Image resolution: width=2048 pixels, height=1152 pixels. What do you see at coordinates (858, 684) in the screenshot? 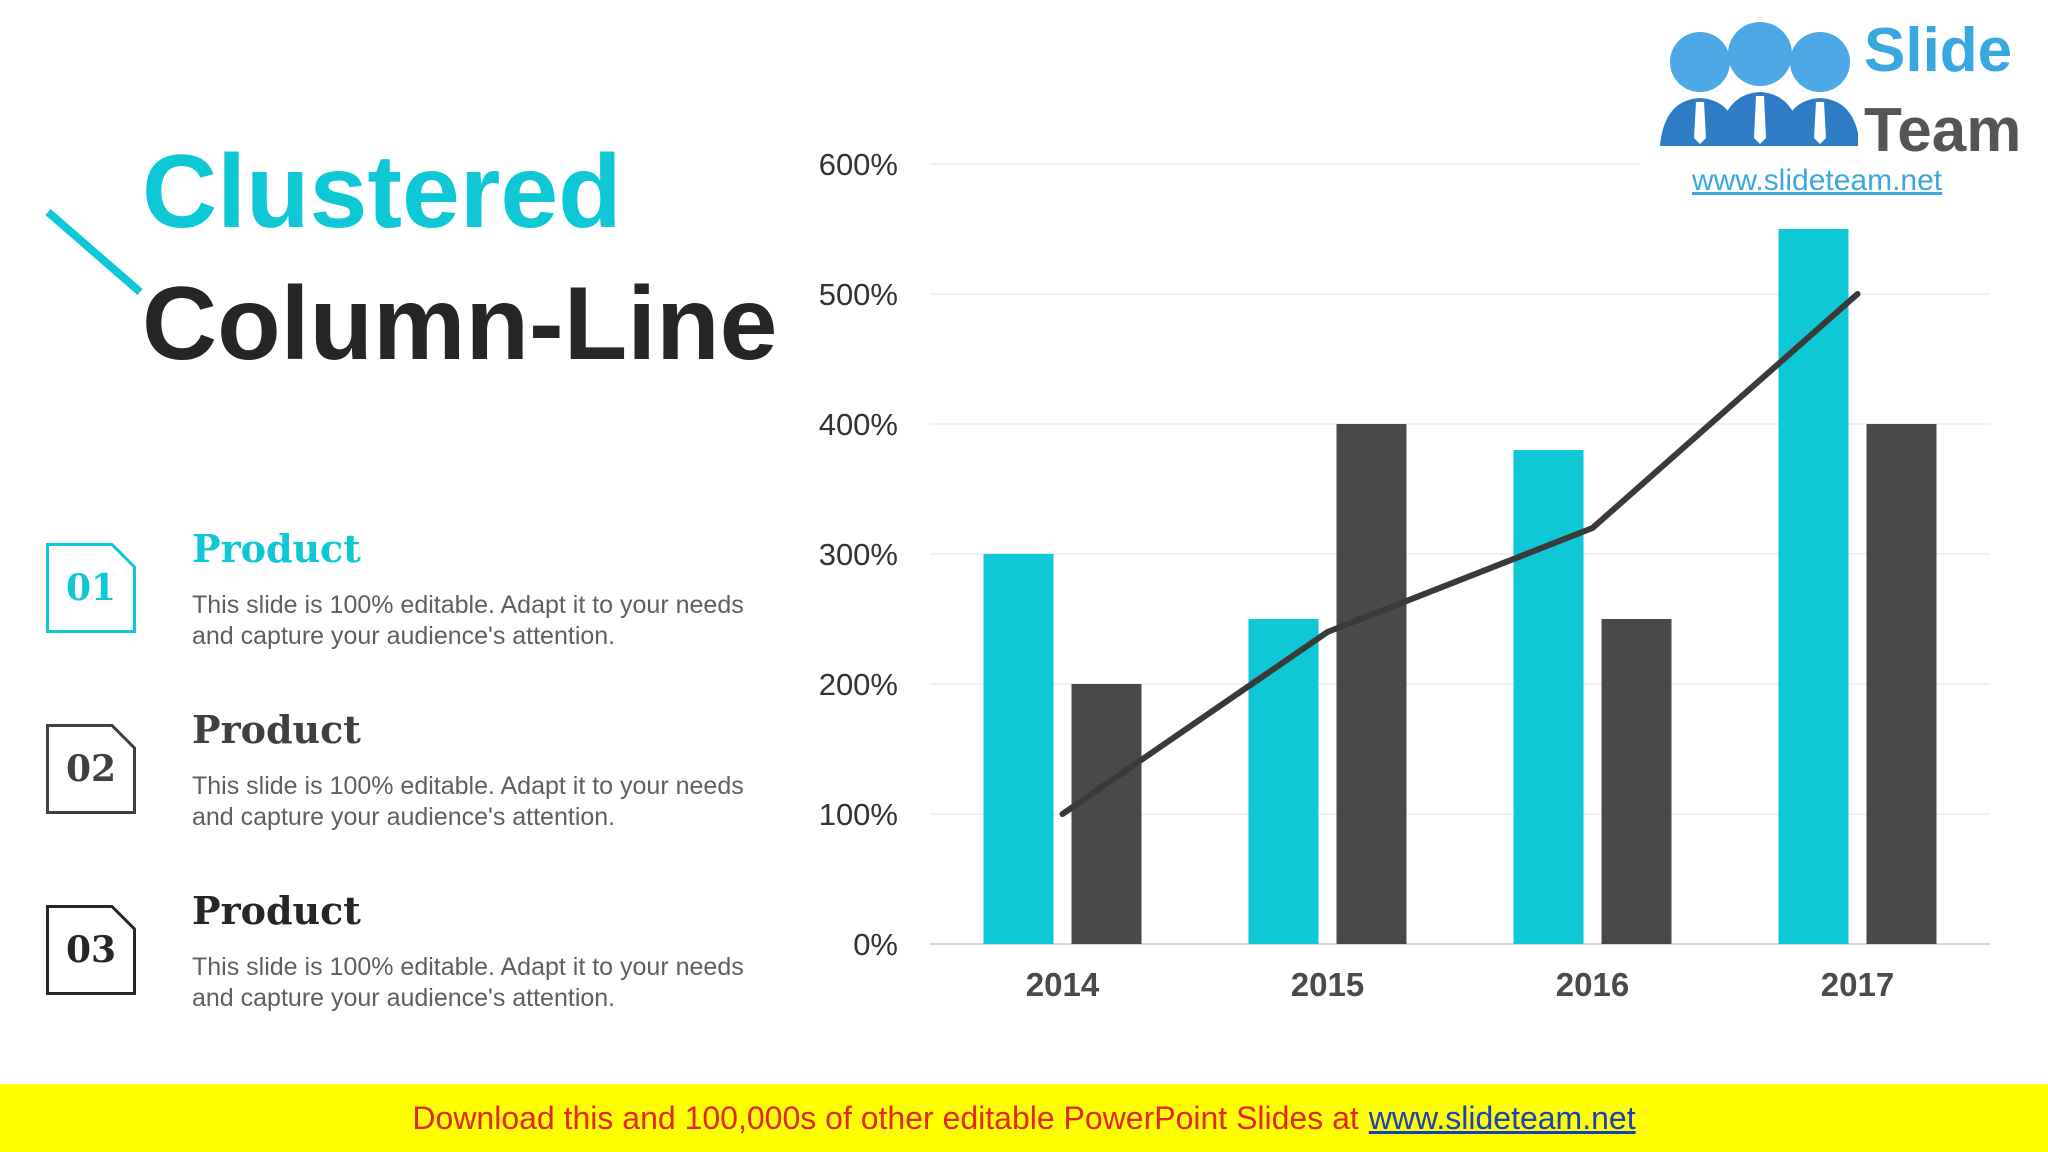
I see `y-tick-label: 200%` at bounding box center [858, 684].